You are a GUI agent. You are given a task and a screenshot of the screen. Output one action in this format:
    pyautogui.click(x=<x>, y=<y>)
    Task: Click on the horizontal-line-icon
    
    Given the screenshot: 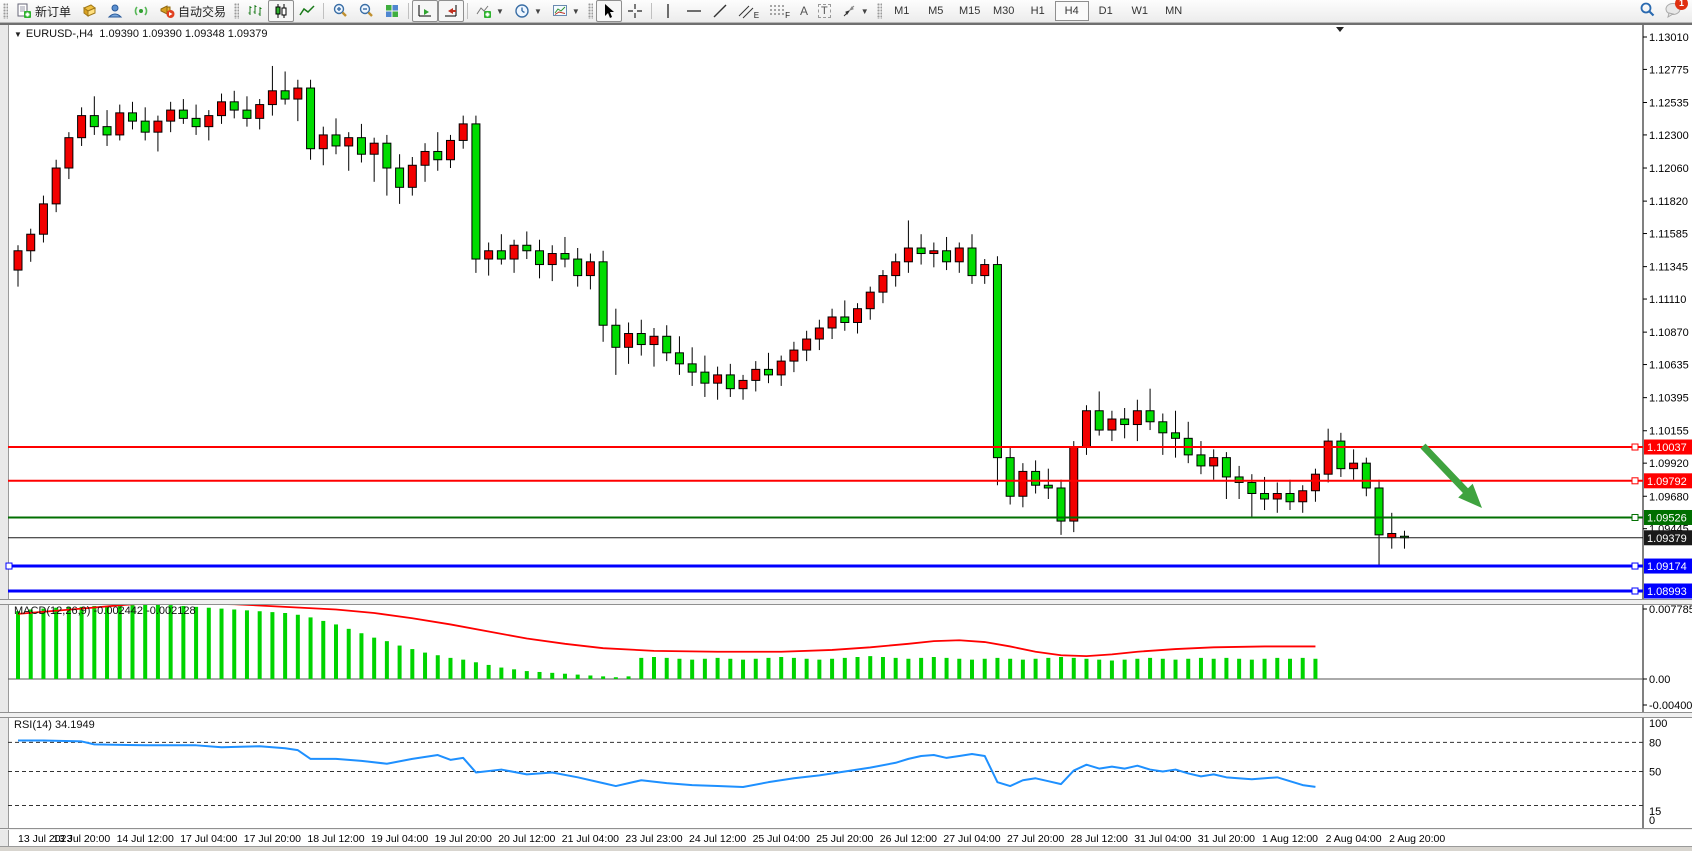 What is the action you would take?
    pyautogui.click(x=694, y=11)
    